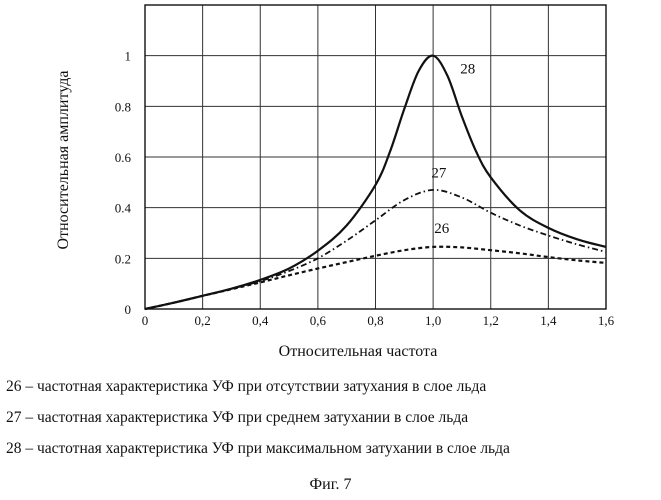 The width and height of the screenshot is (661, 500). I want to click on curve-label-28: 28, so click(467, 69).